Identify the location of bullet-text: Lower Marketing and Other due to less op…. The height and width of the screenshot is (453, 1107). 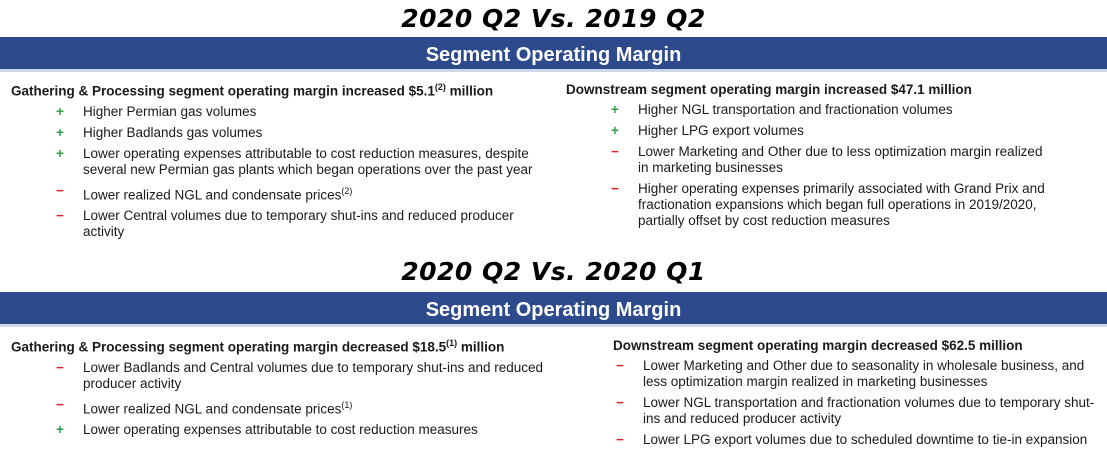
(840, 159).